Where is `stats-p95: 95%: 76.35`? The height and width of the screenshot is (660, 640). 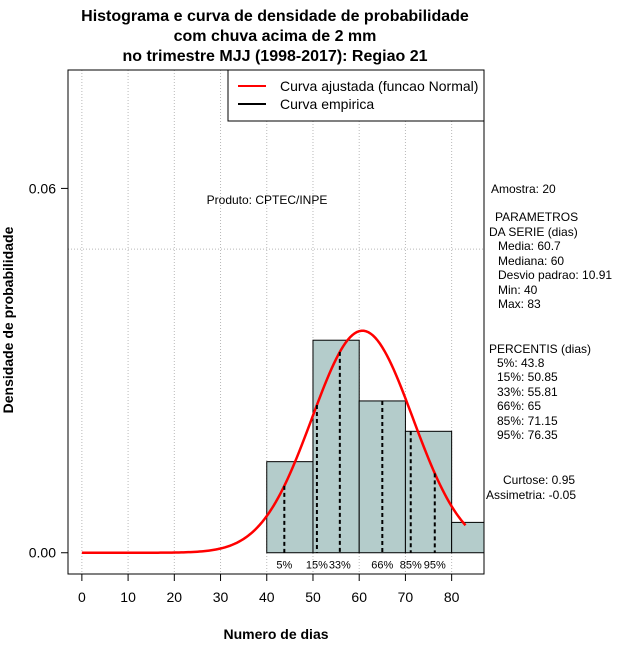 stats-p95: 95%: 76.35 is located at coordinates (527, 435).